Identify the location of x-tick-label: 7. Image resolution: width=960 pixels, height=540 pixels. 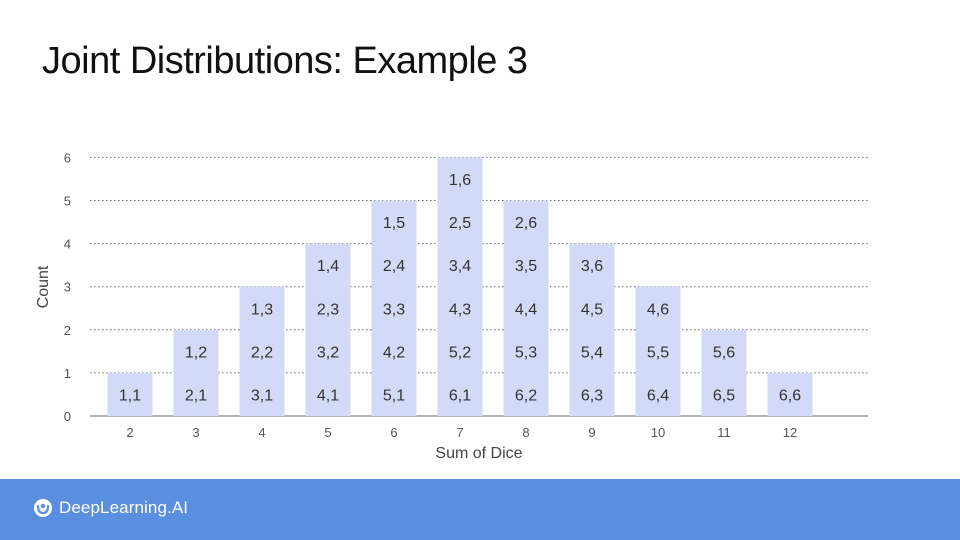
(459, 432).